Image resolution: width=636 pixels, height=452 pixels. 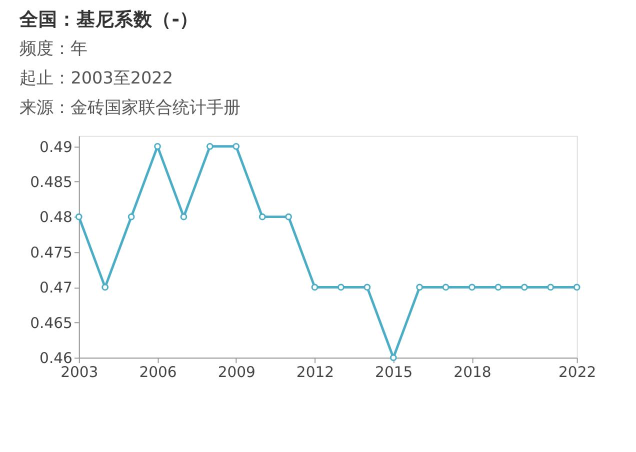 I want to click on text: 来源：金砖国家联合统计手册, so click(x=130, y=107).